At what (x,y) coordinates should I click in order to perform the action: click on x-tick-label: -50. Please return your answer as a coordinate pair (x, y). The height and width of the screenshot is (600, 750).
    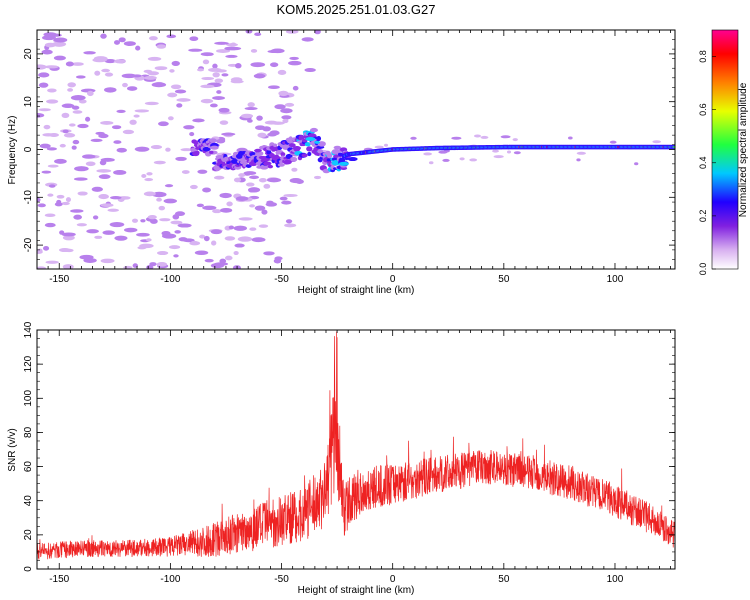
    Looking at the image, I should click on (281, 279).